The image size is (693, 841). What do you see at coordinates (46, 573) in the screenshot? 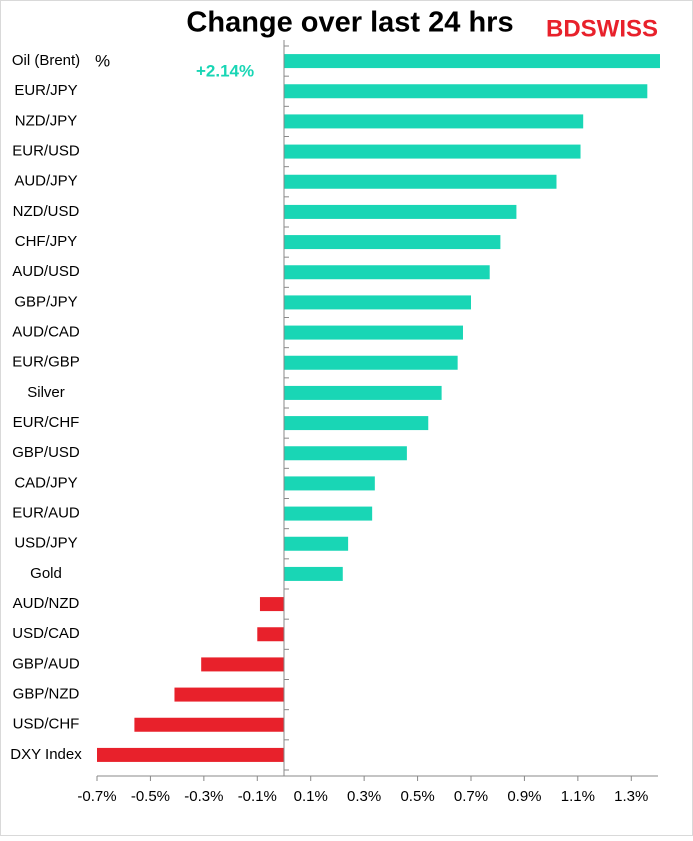
I see `y-tick-label: Gold` at bounding box center [46, 573].